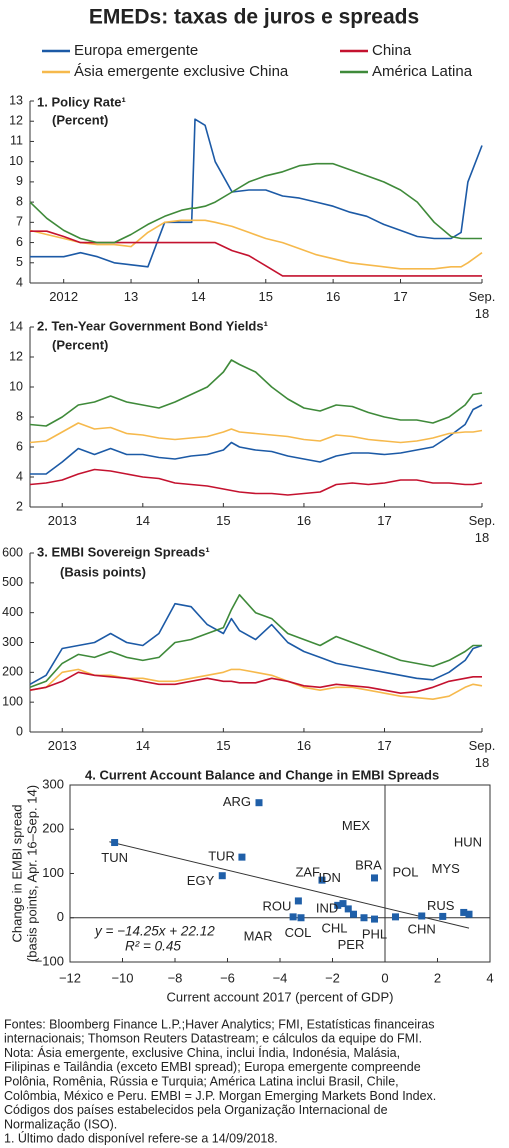  What do you see at coordinates (446, 868) in the screenshot?
I see `point-label: MYS` at bounding box center [446, 868].